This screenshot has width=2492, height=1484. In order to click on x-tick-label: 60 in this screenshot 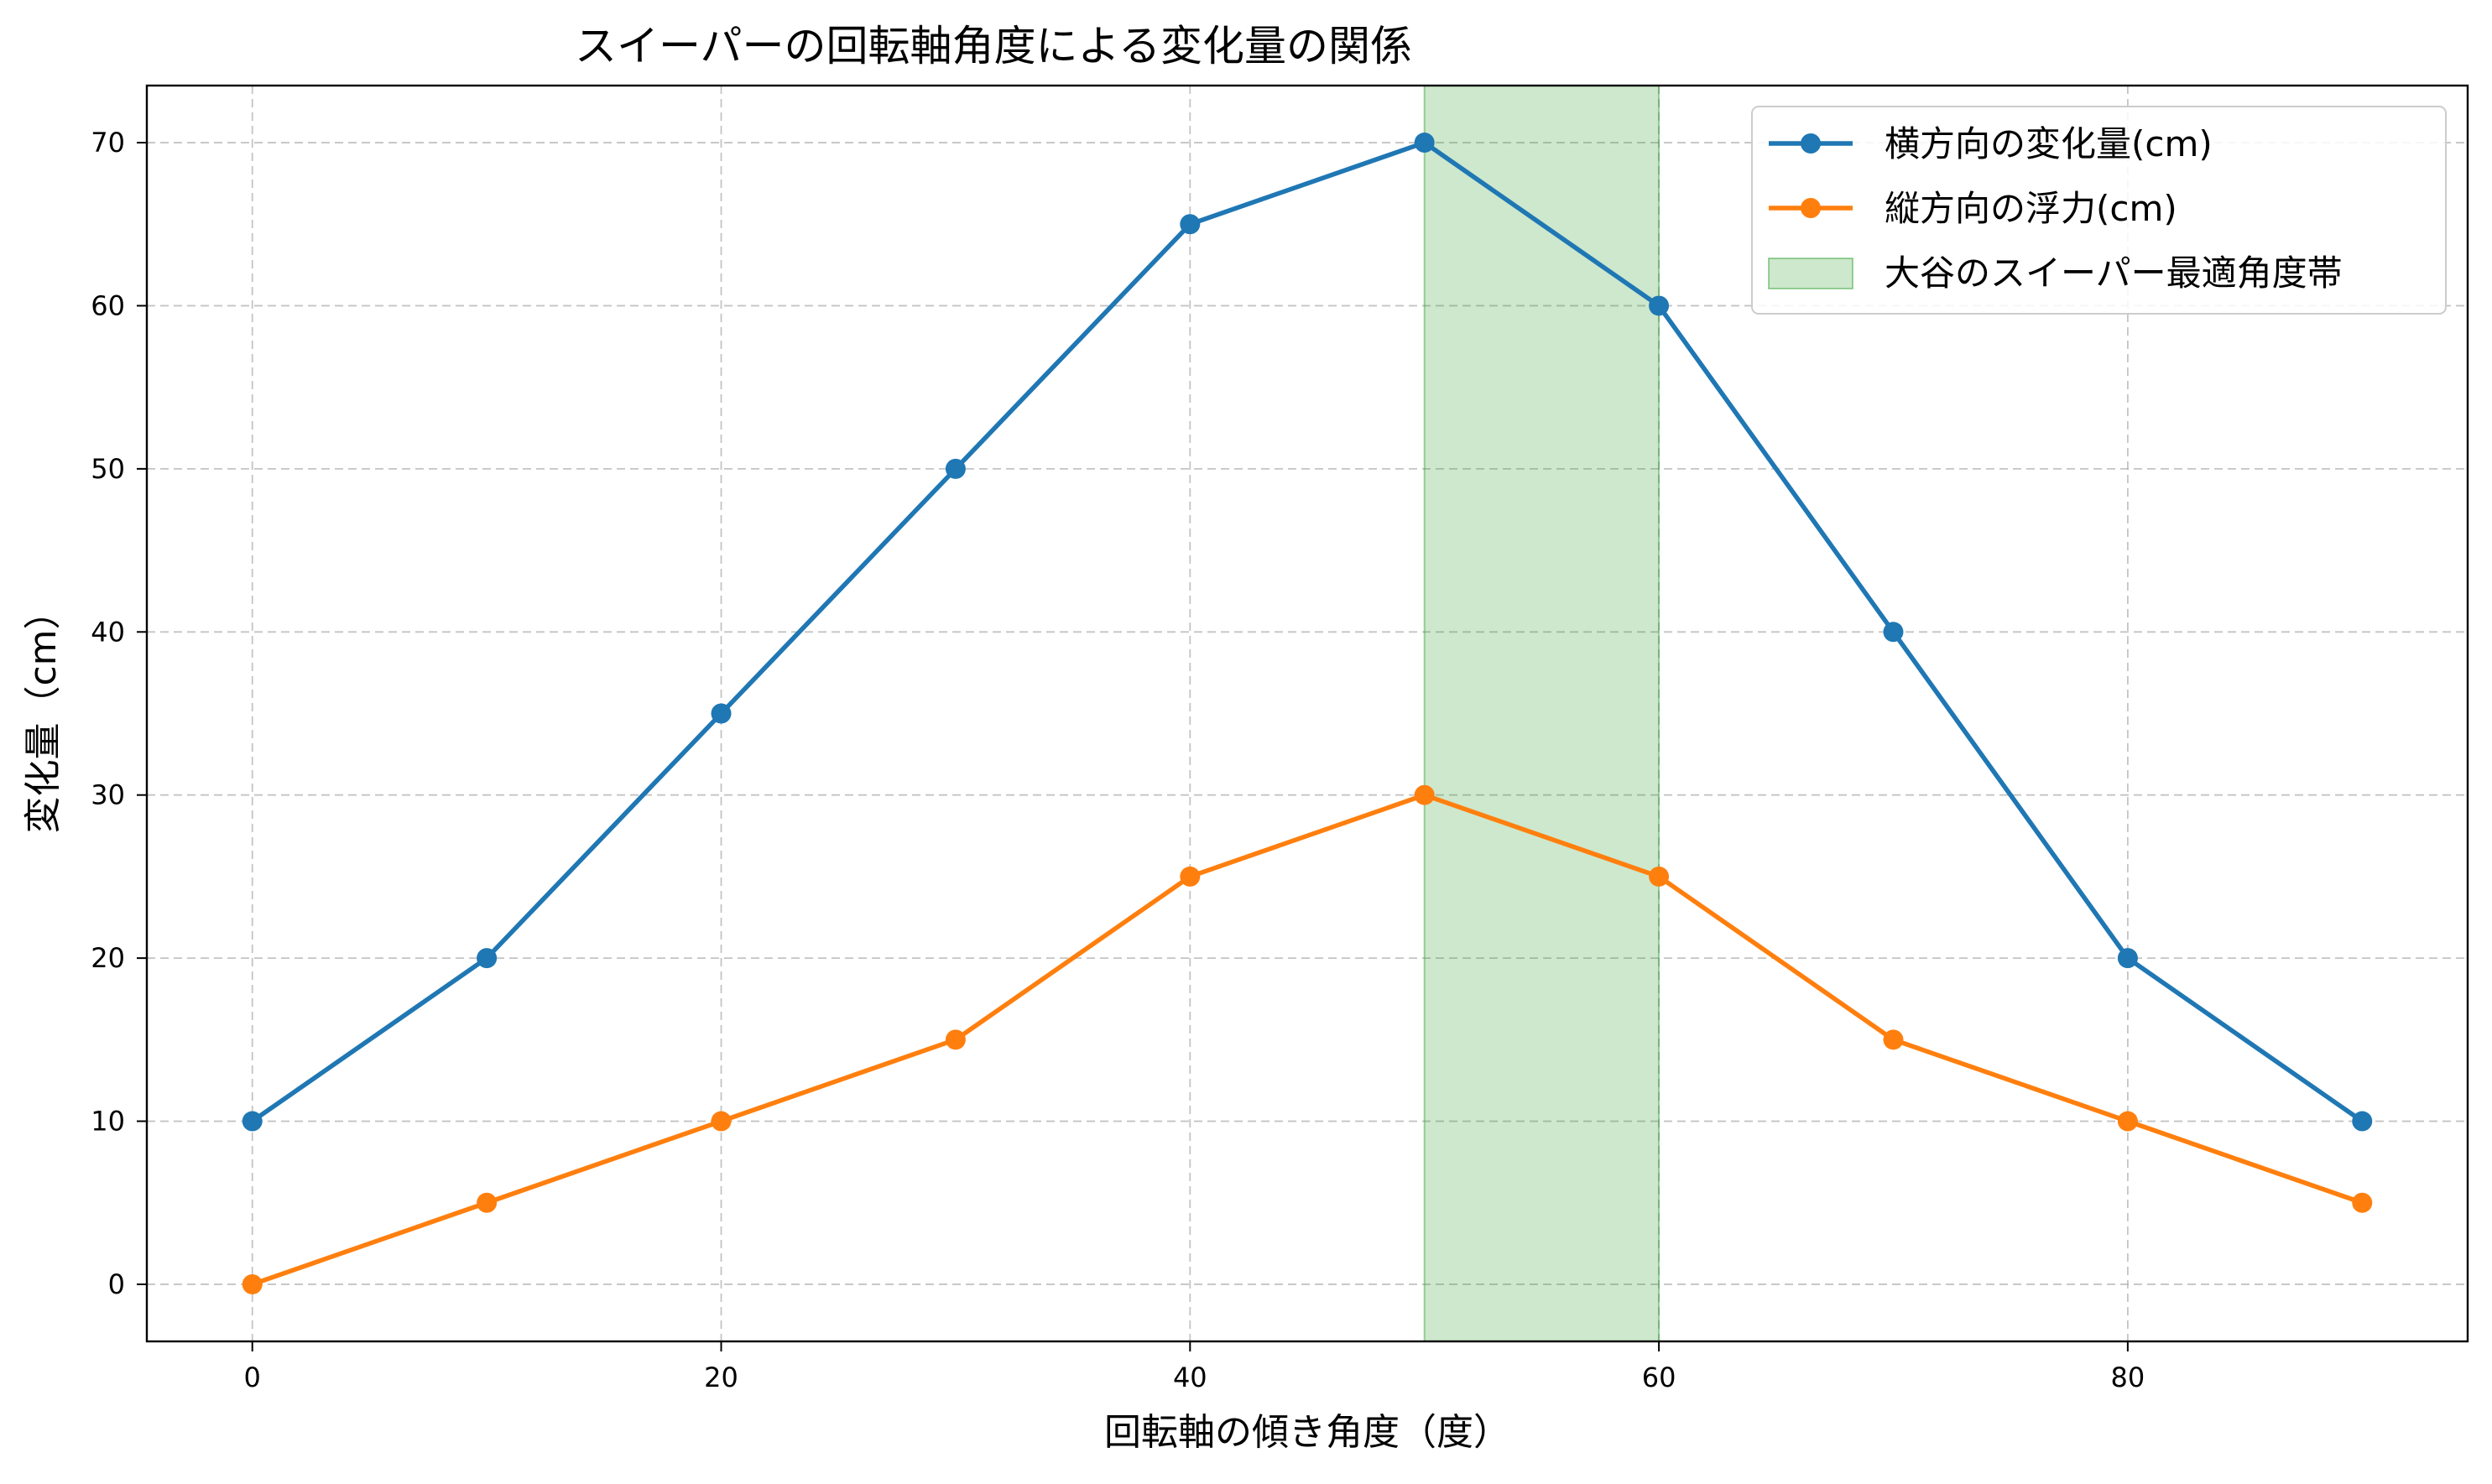, I will do `click(1659, 1377)`.